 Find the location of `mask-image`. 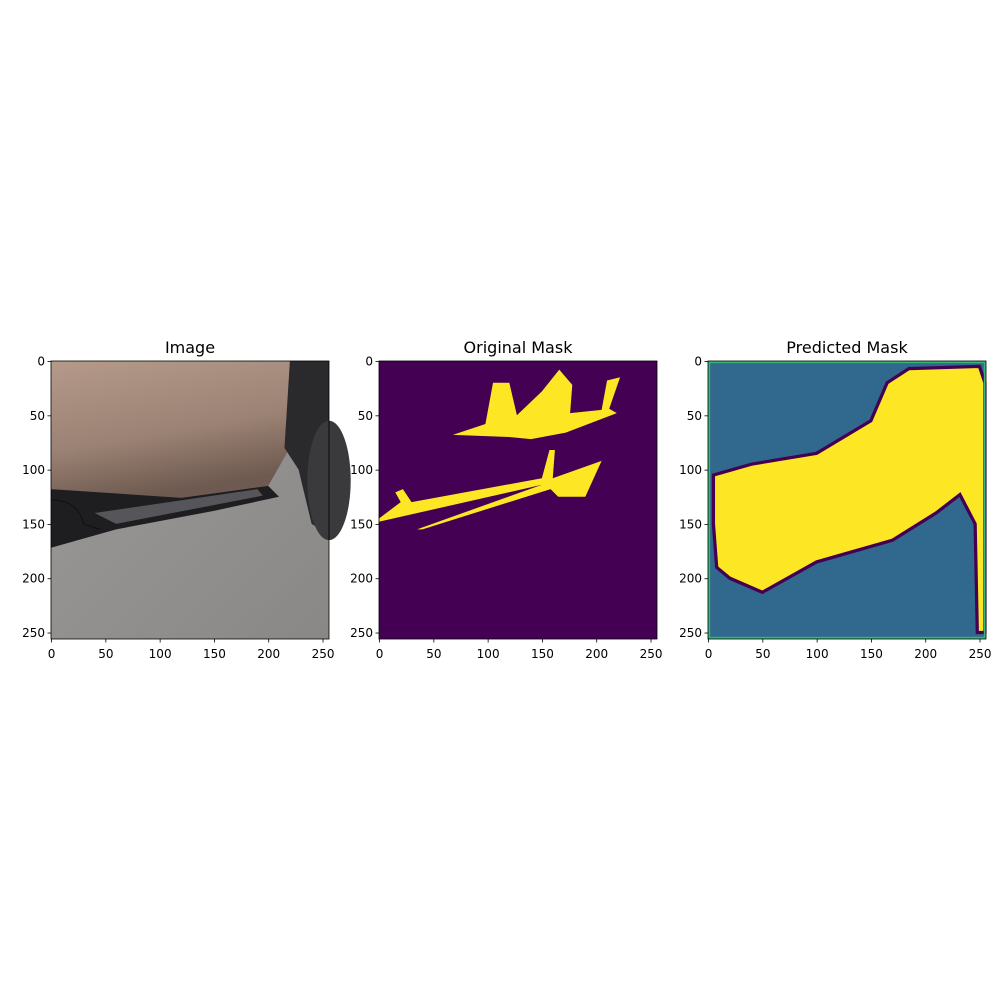

mask-image is located at coordinates (518, 500).